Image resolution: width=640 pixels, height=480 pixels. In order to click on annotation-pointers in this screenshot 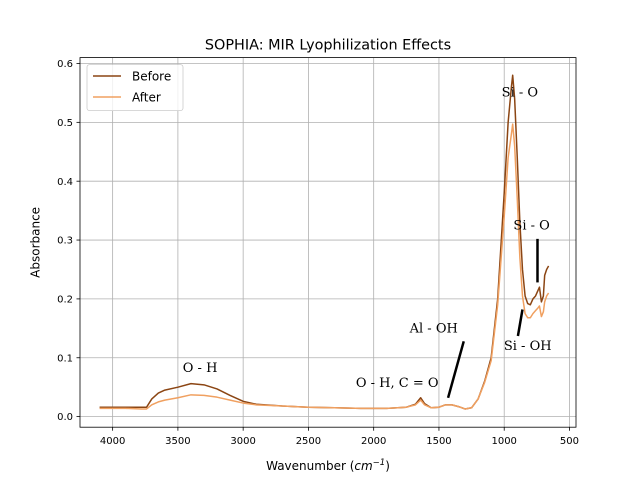, I will do `click(492, 318)`.